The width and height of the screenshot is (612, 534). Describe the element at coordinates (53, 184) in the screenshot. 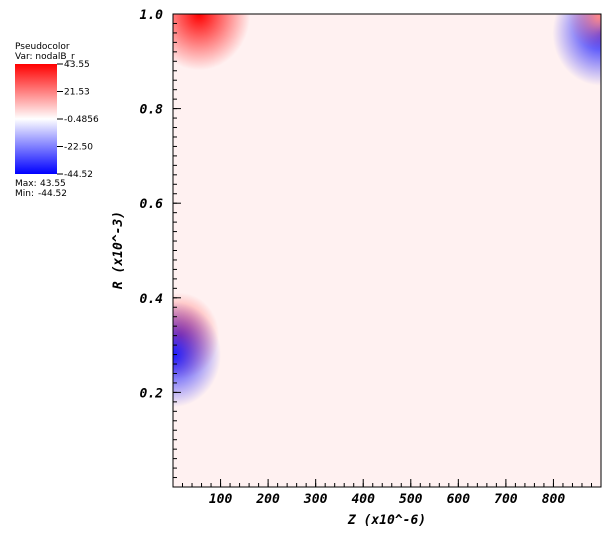

I see `max-value: 43.55` at that location.